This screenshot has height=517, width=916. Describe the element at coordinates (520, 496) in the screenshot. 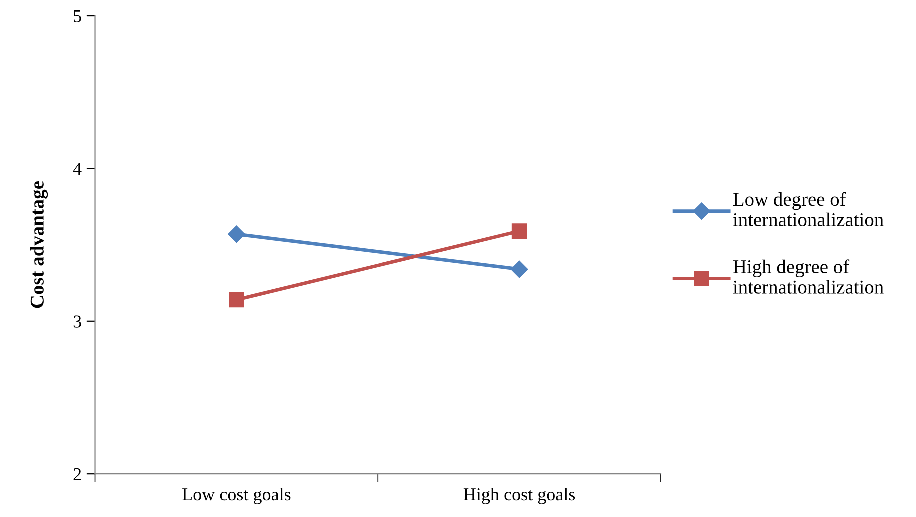

I see `x-tick-label: High cost goals` at that location.